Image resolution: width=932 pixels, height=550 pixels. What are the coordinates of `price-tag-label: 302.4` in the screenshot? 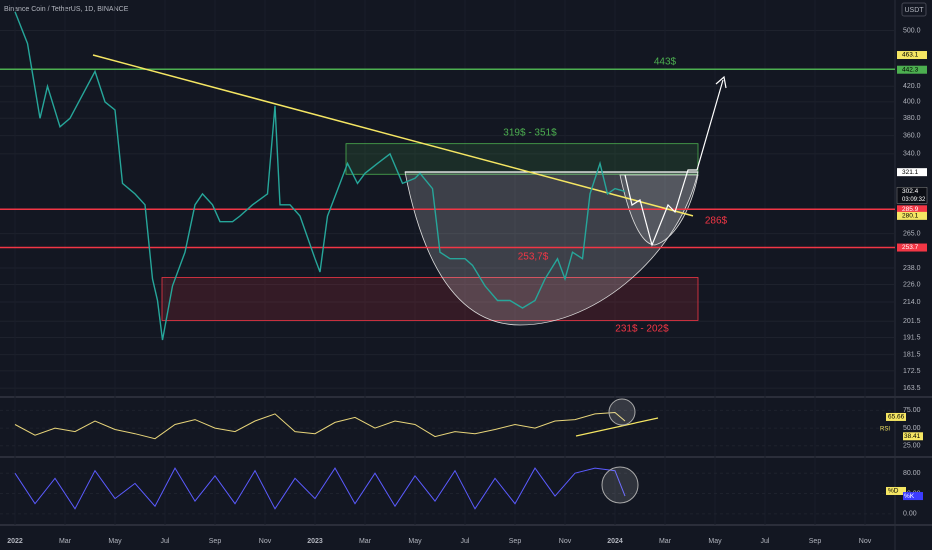 It's located at (910, 191).